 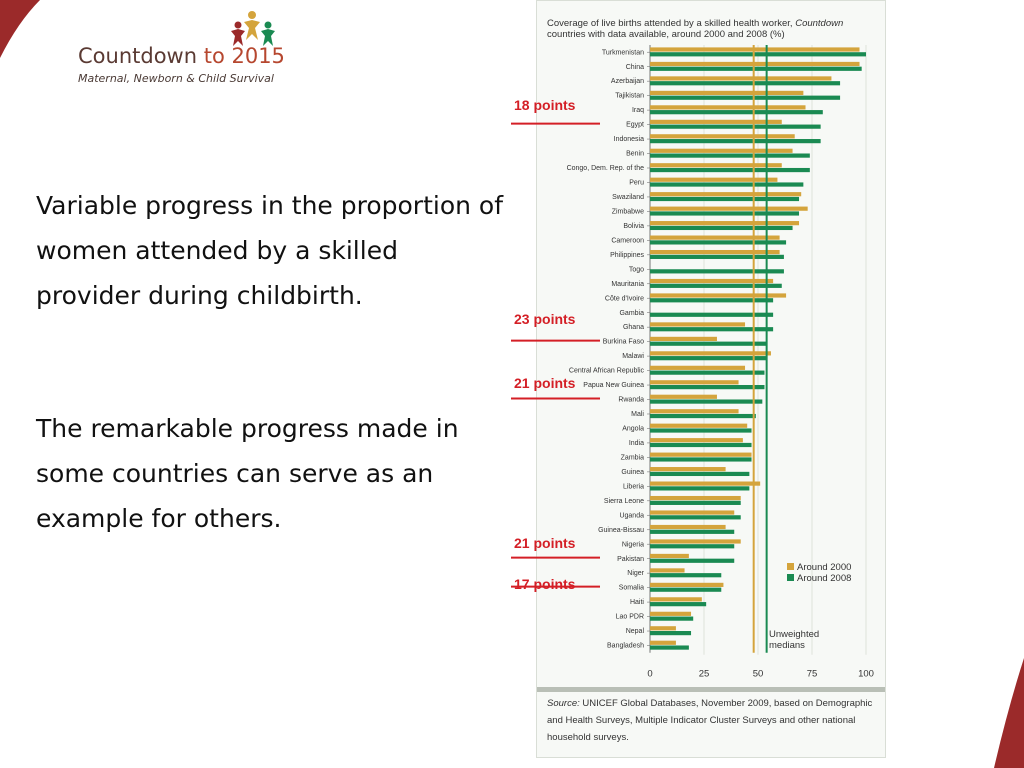 What do you see at coordinates (736, 112) in the screenshot?
I see `bar-around-2008-iraq` at bounding box center [736, 112].